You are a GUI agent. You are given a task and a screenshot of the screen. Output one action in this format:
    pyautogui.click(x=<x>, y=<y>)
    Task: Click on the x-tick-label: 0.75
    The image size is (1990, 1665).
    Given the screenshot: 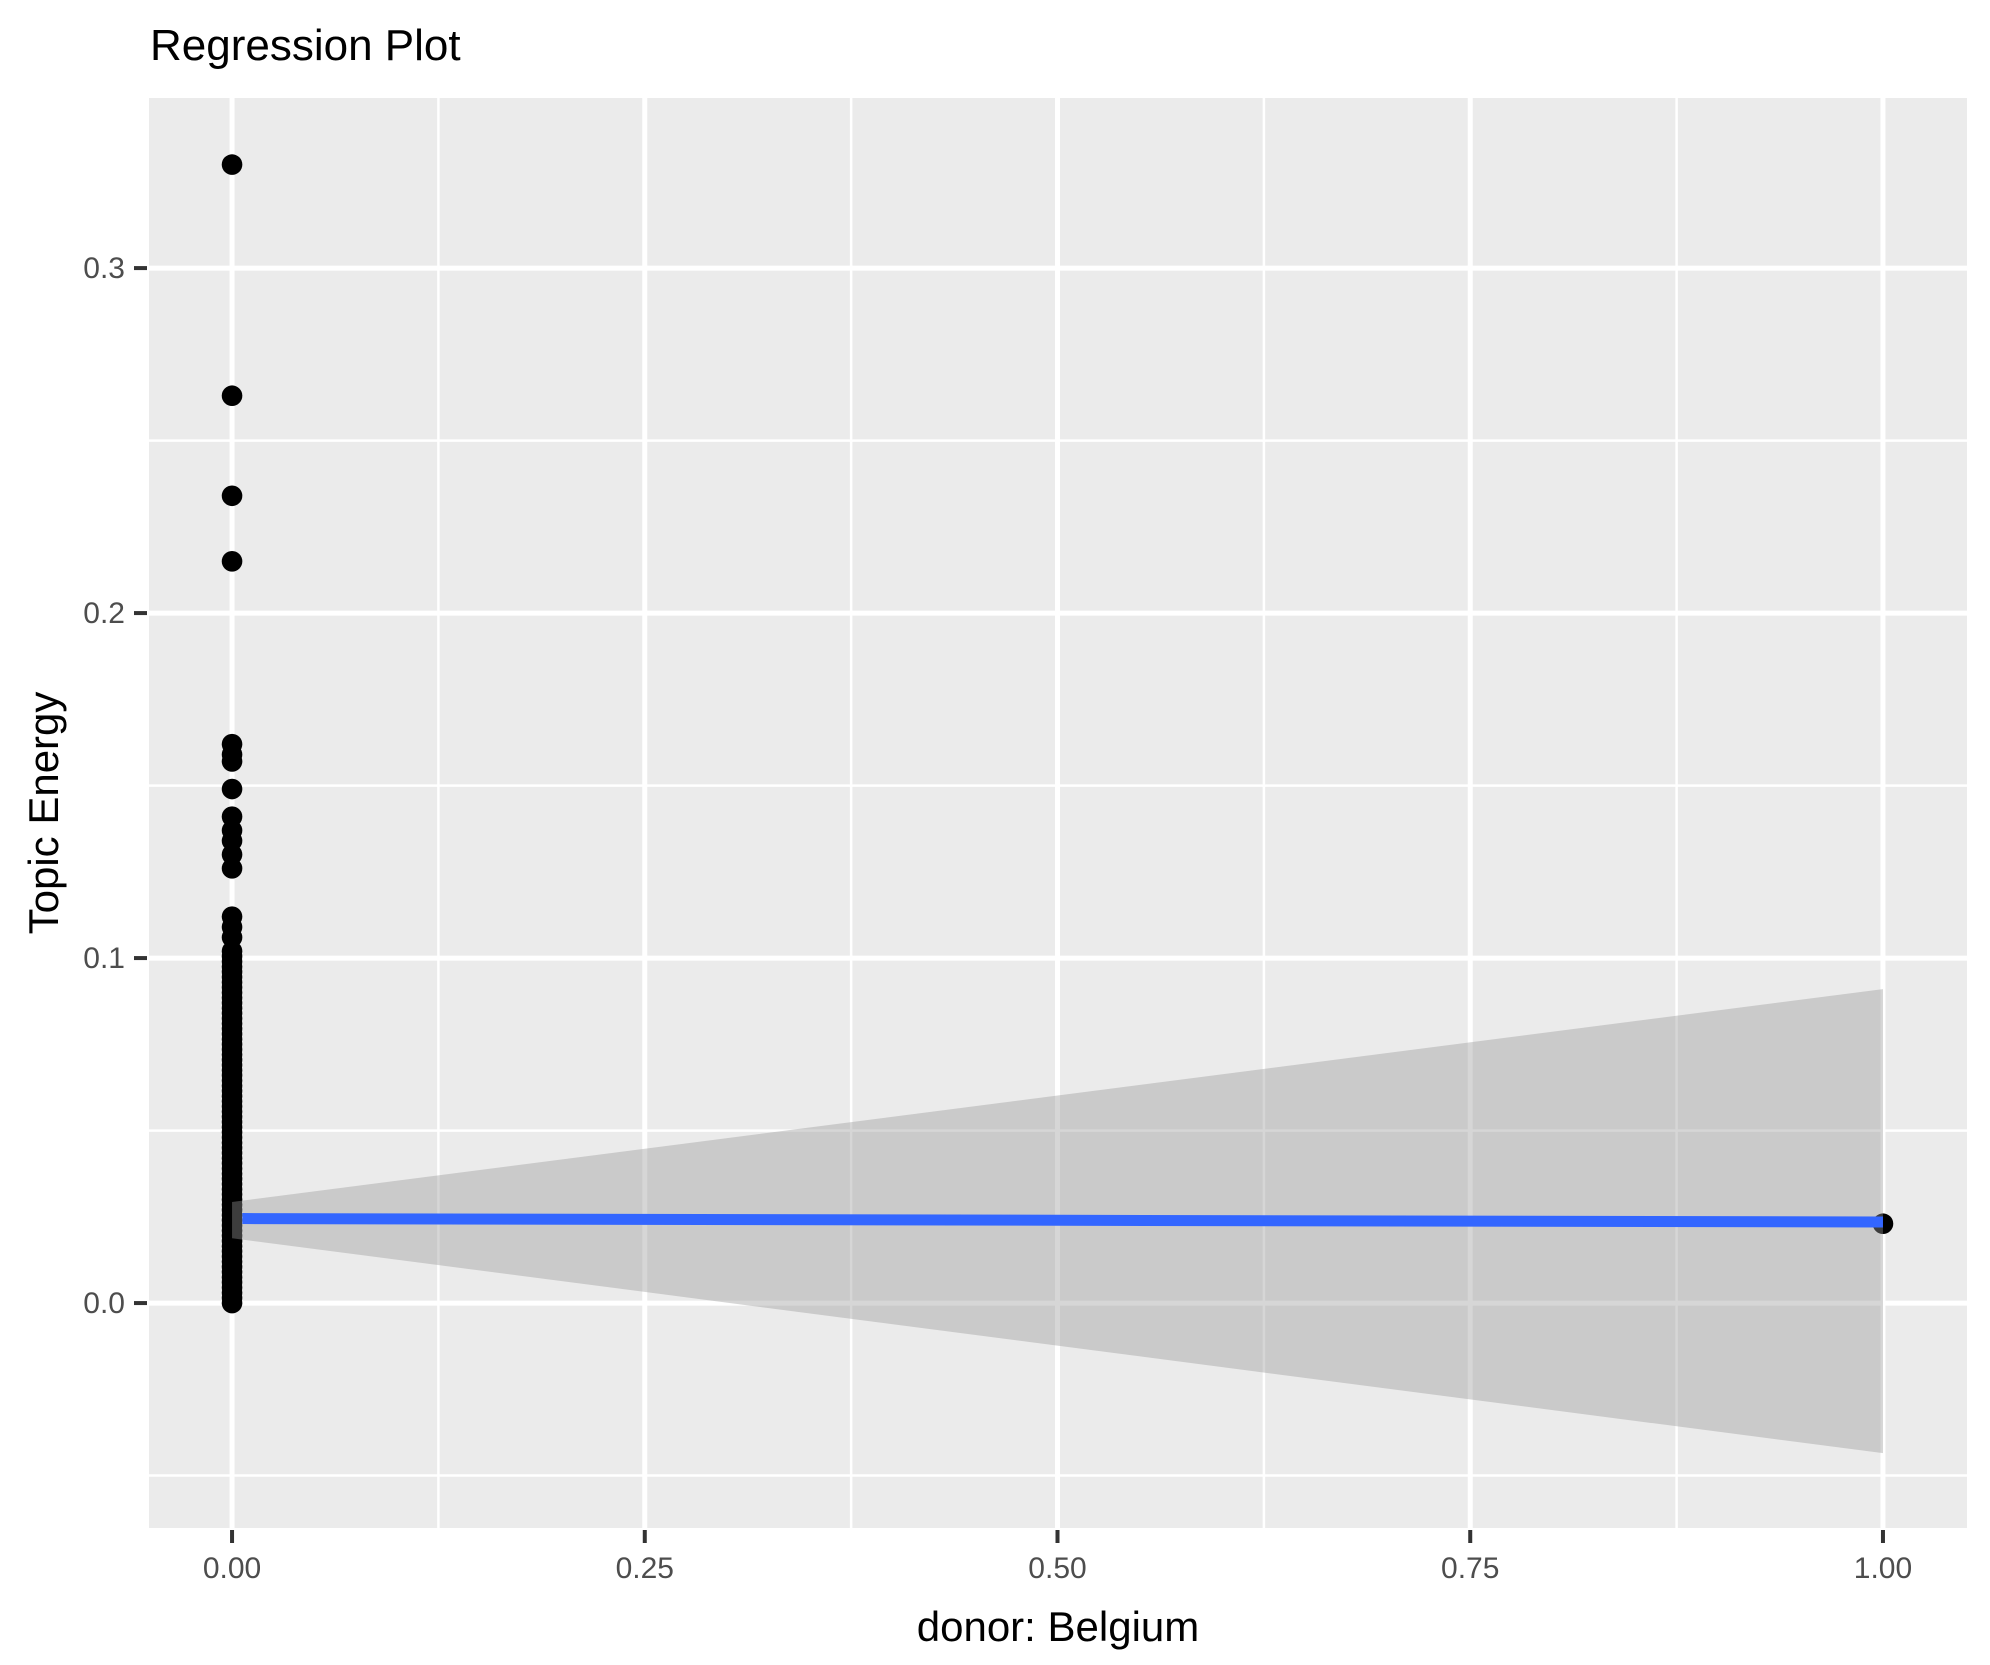 What is the action you would take?
    pyautogui.click(x=1470, y=1568)
    